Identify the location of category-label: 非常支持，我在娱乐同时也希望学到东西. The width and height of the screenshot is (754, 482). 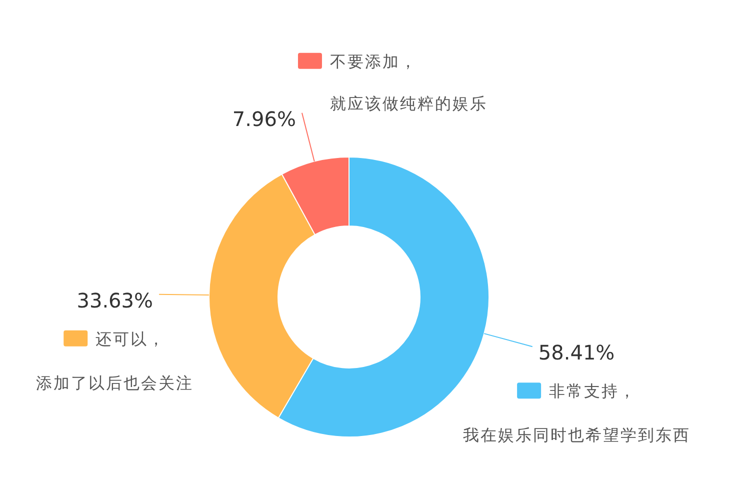
(577, 413).